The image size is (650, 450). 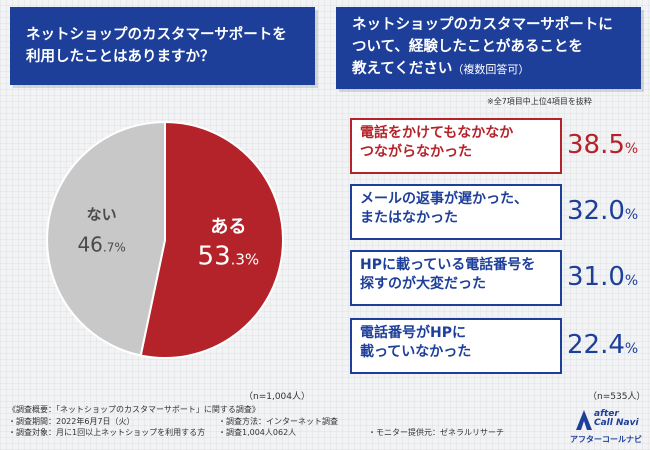 I want to click on survey-provider: ・モニター提供元：ゼネラルリサーチ, so click(x=436, y=433).